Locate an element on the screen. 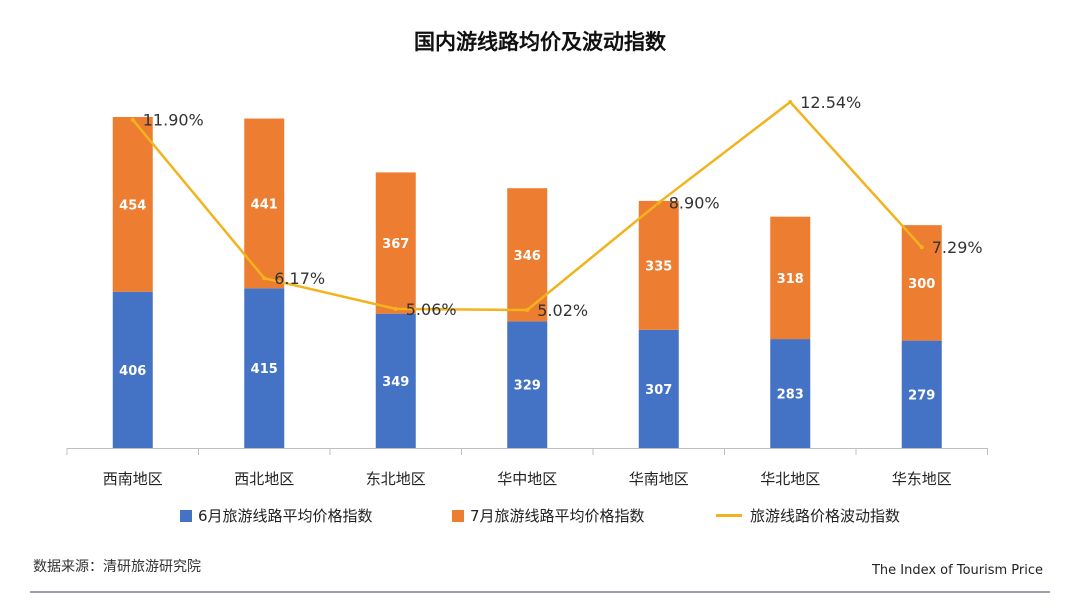 This screenshot has height=608, width=1080. x-tick-label: 华南地区 is located at coordinates (659, 479).